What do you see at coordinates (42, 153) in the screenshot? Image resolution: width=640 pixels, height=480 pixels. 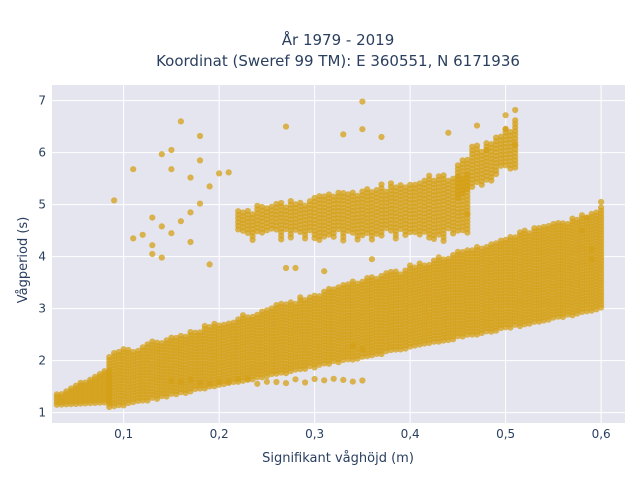 I see `y-tick-label: 6` at bounding box center [42, 153].